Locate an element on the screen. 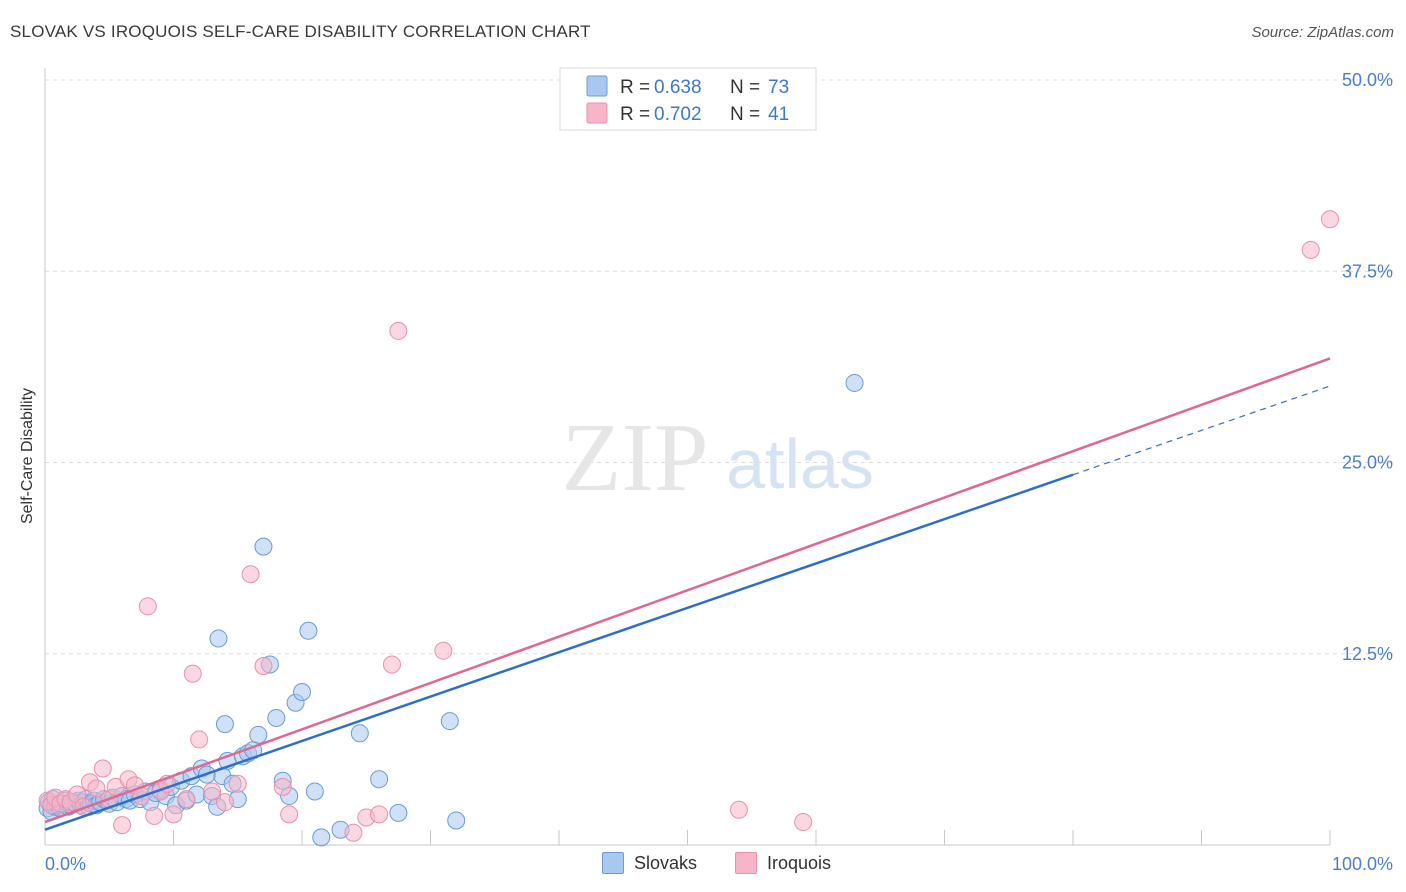 The width and height of the screenshot is (1406, 892). watermark-zip: ZIP is located at coordinates (635, 458).